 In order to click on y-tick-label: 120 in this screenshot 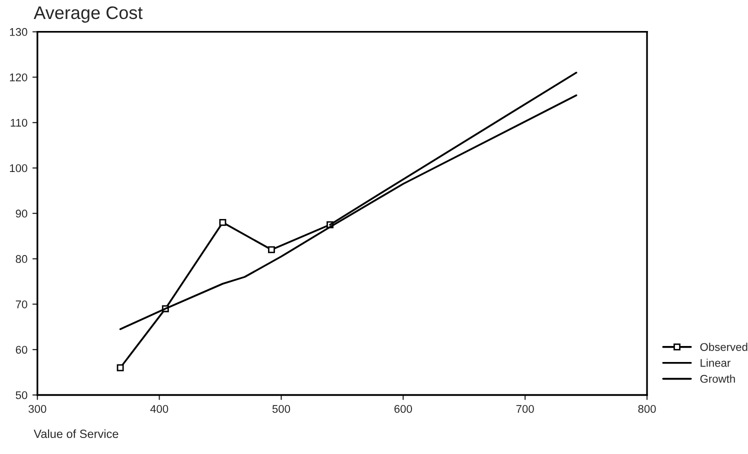, I will do `click(19, 77)`.